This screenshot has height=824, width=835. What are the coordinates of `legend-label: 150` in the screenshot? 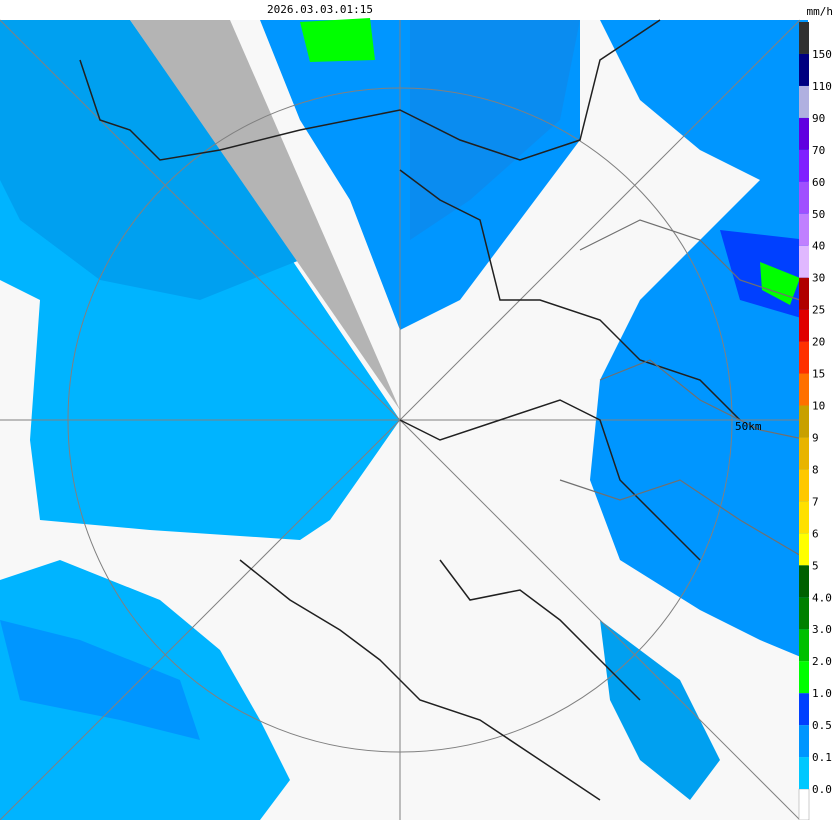 It's located at (822, 54).